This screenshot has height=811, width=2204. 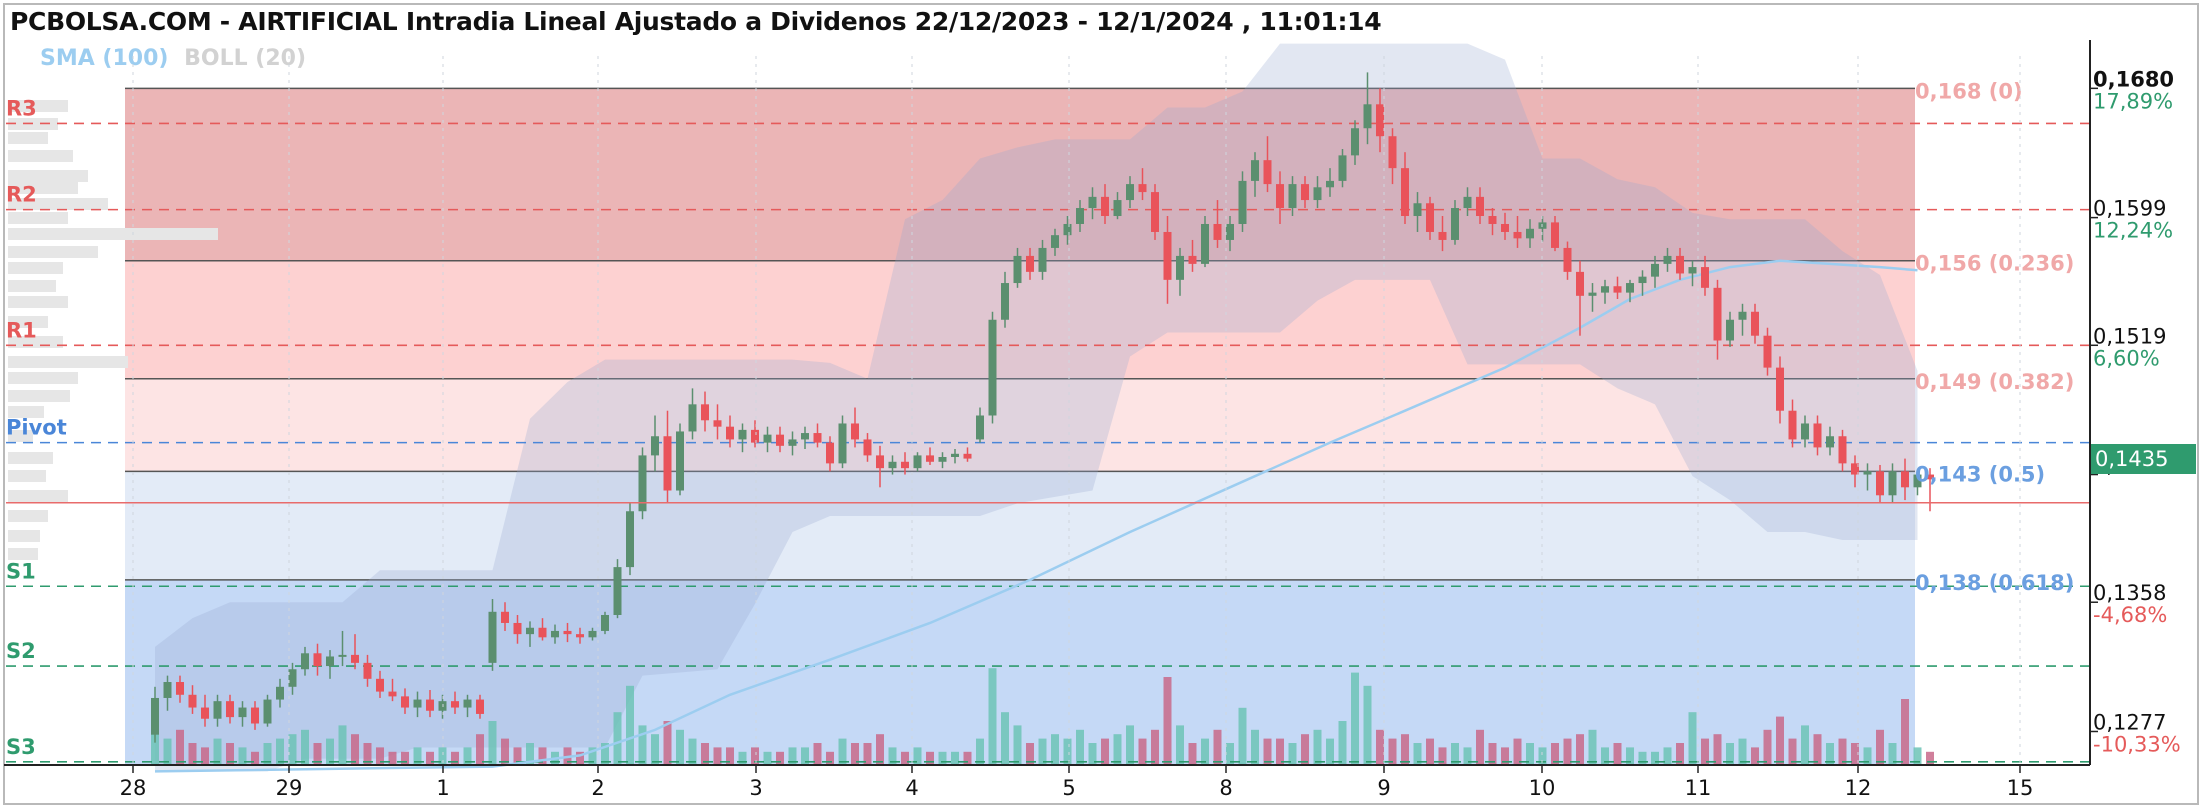 I want to click on y-tick-pct: -4,68%, so click(x=2130, y=615).